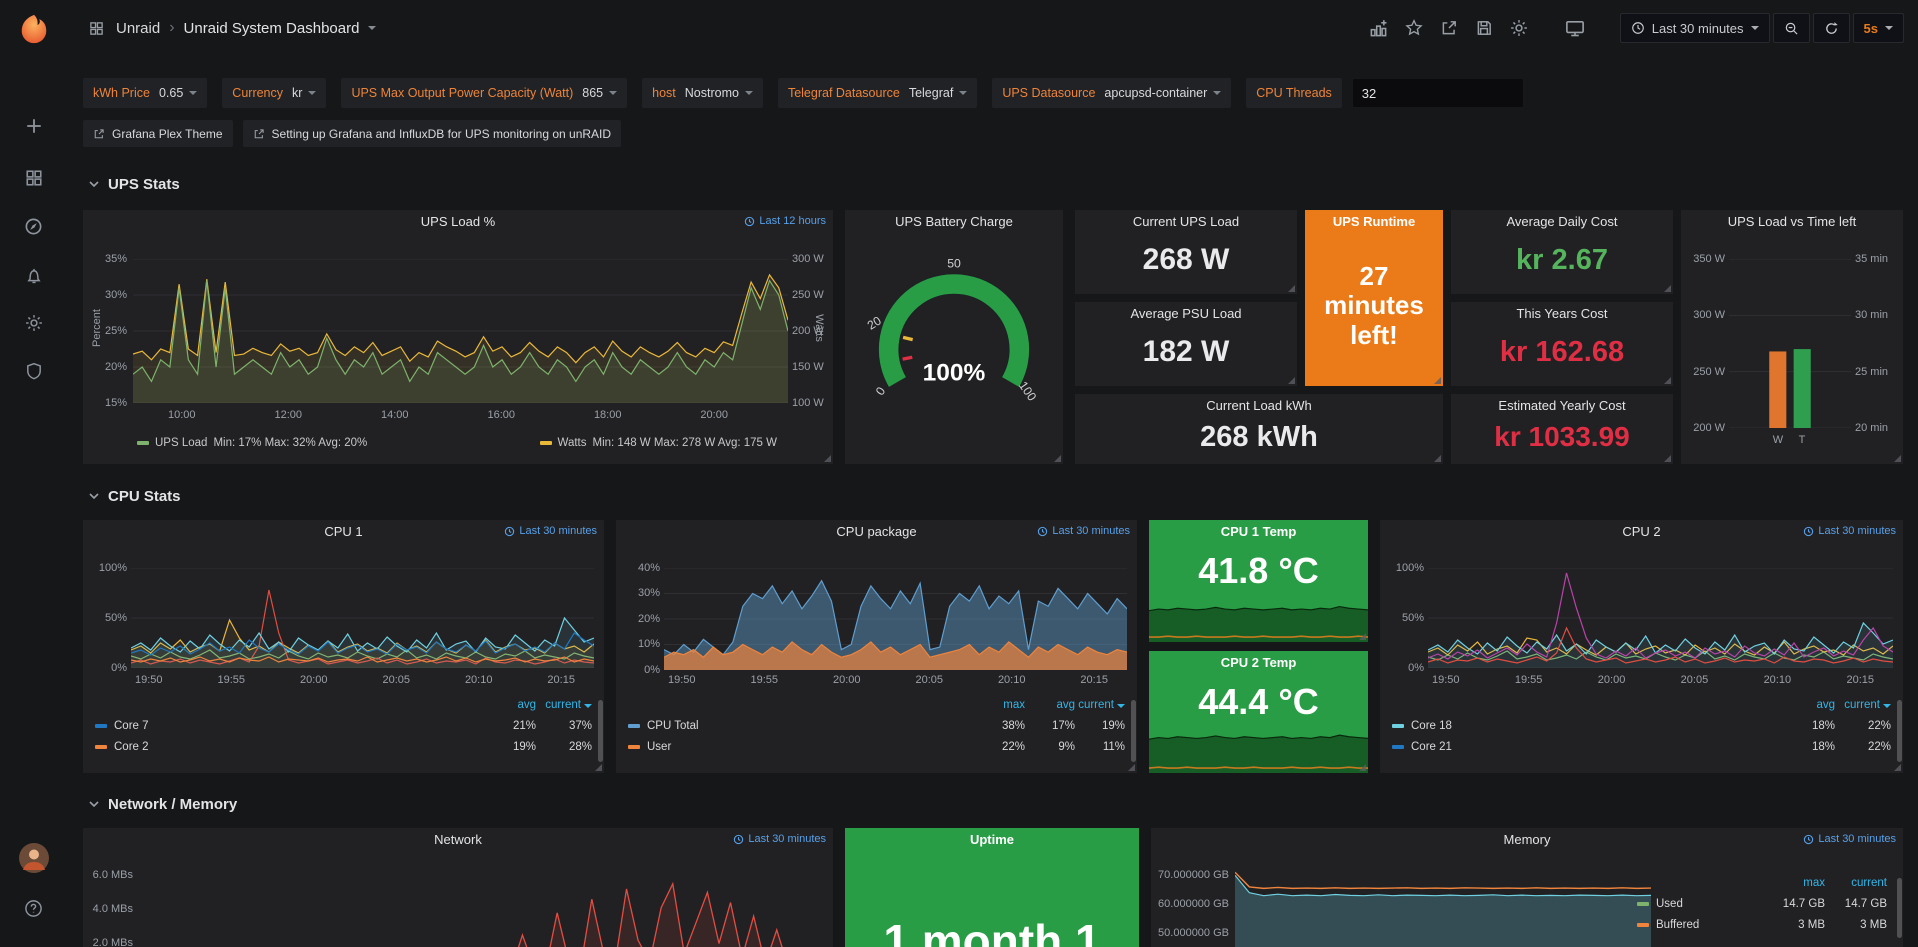  I want to click on save-icon, so click(1484, 28).